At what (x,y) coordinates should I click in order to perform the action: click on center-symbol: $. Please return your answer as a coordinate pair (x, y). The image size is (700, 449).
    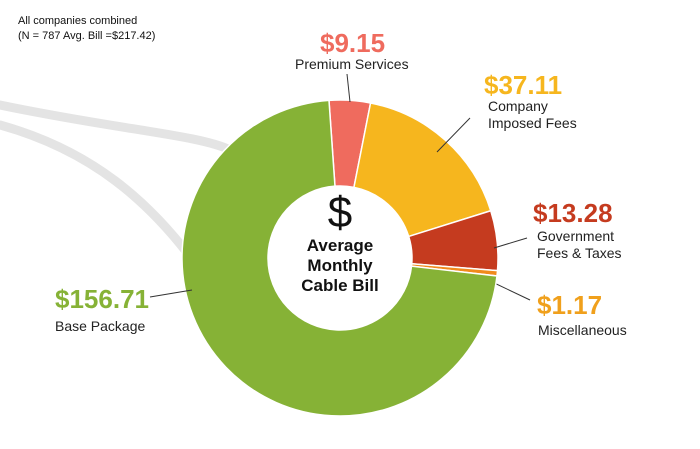
    Looking at the image, I should click on (340, 212).